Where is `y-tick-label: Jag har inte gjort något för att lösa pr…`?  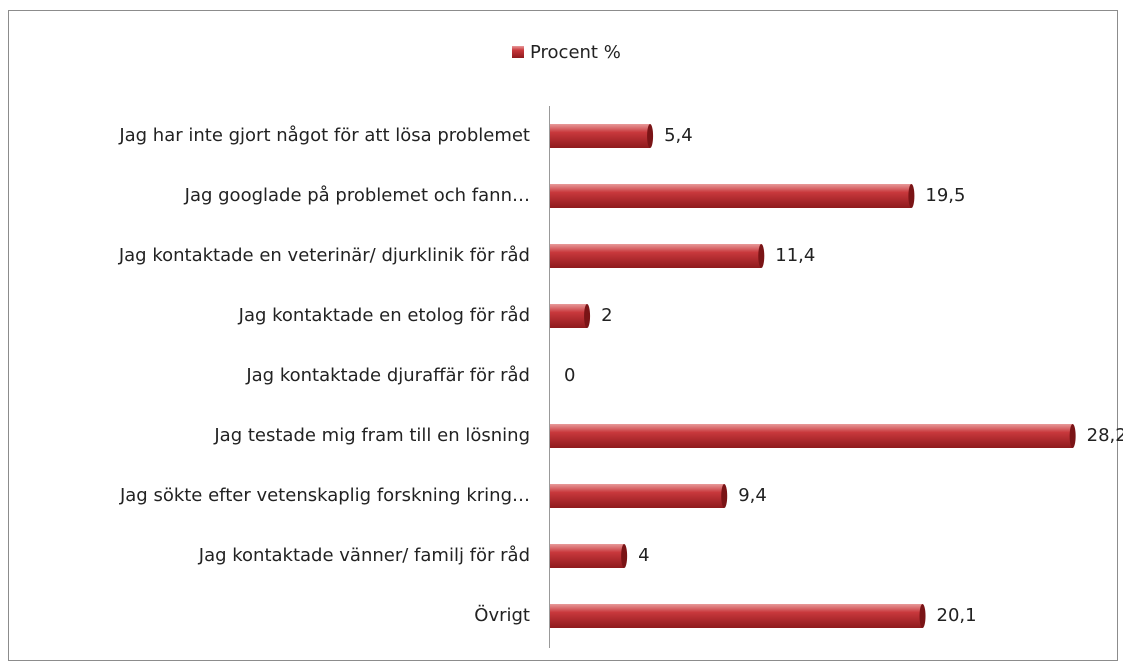
y-tick-label: Jag har inte gjort något för att lösa pr… is located at coordinates (324, 135).